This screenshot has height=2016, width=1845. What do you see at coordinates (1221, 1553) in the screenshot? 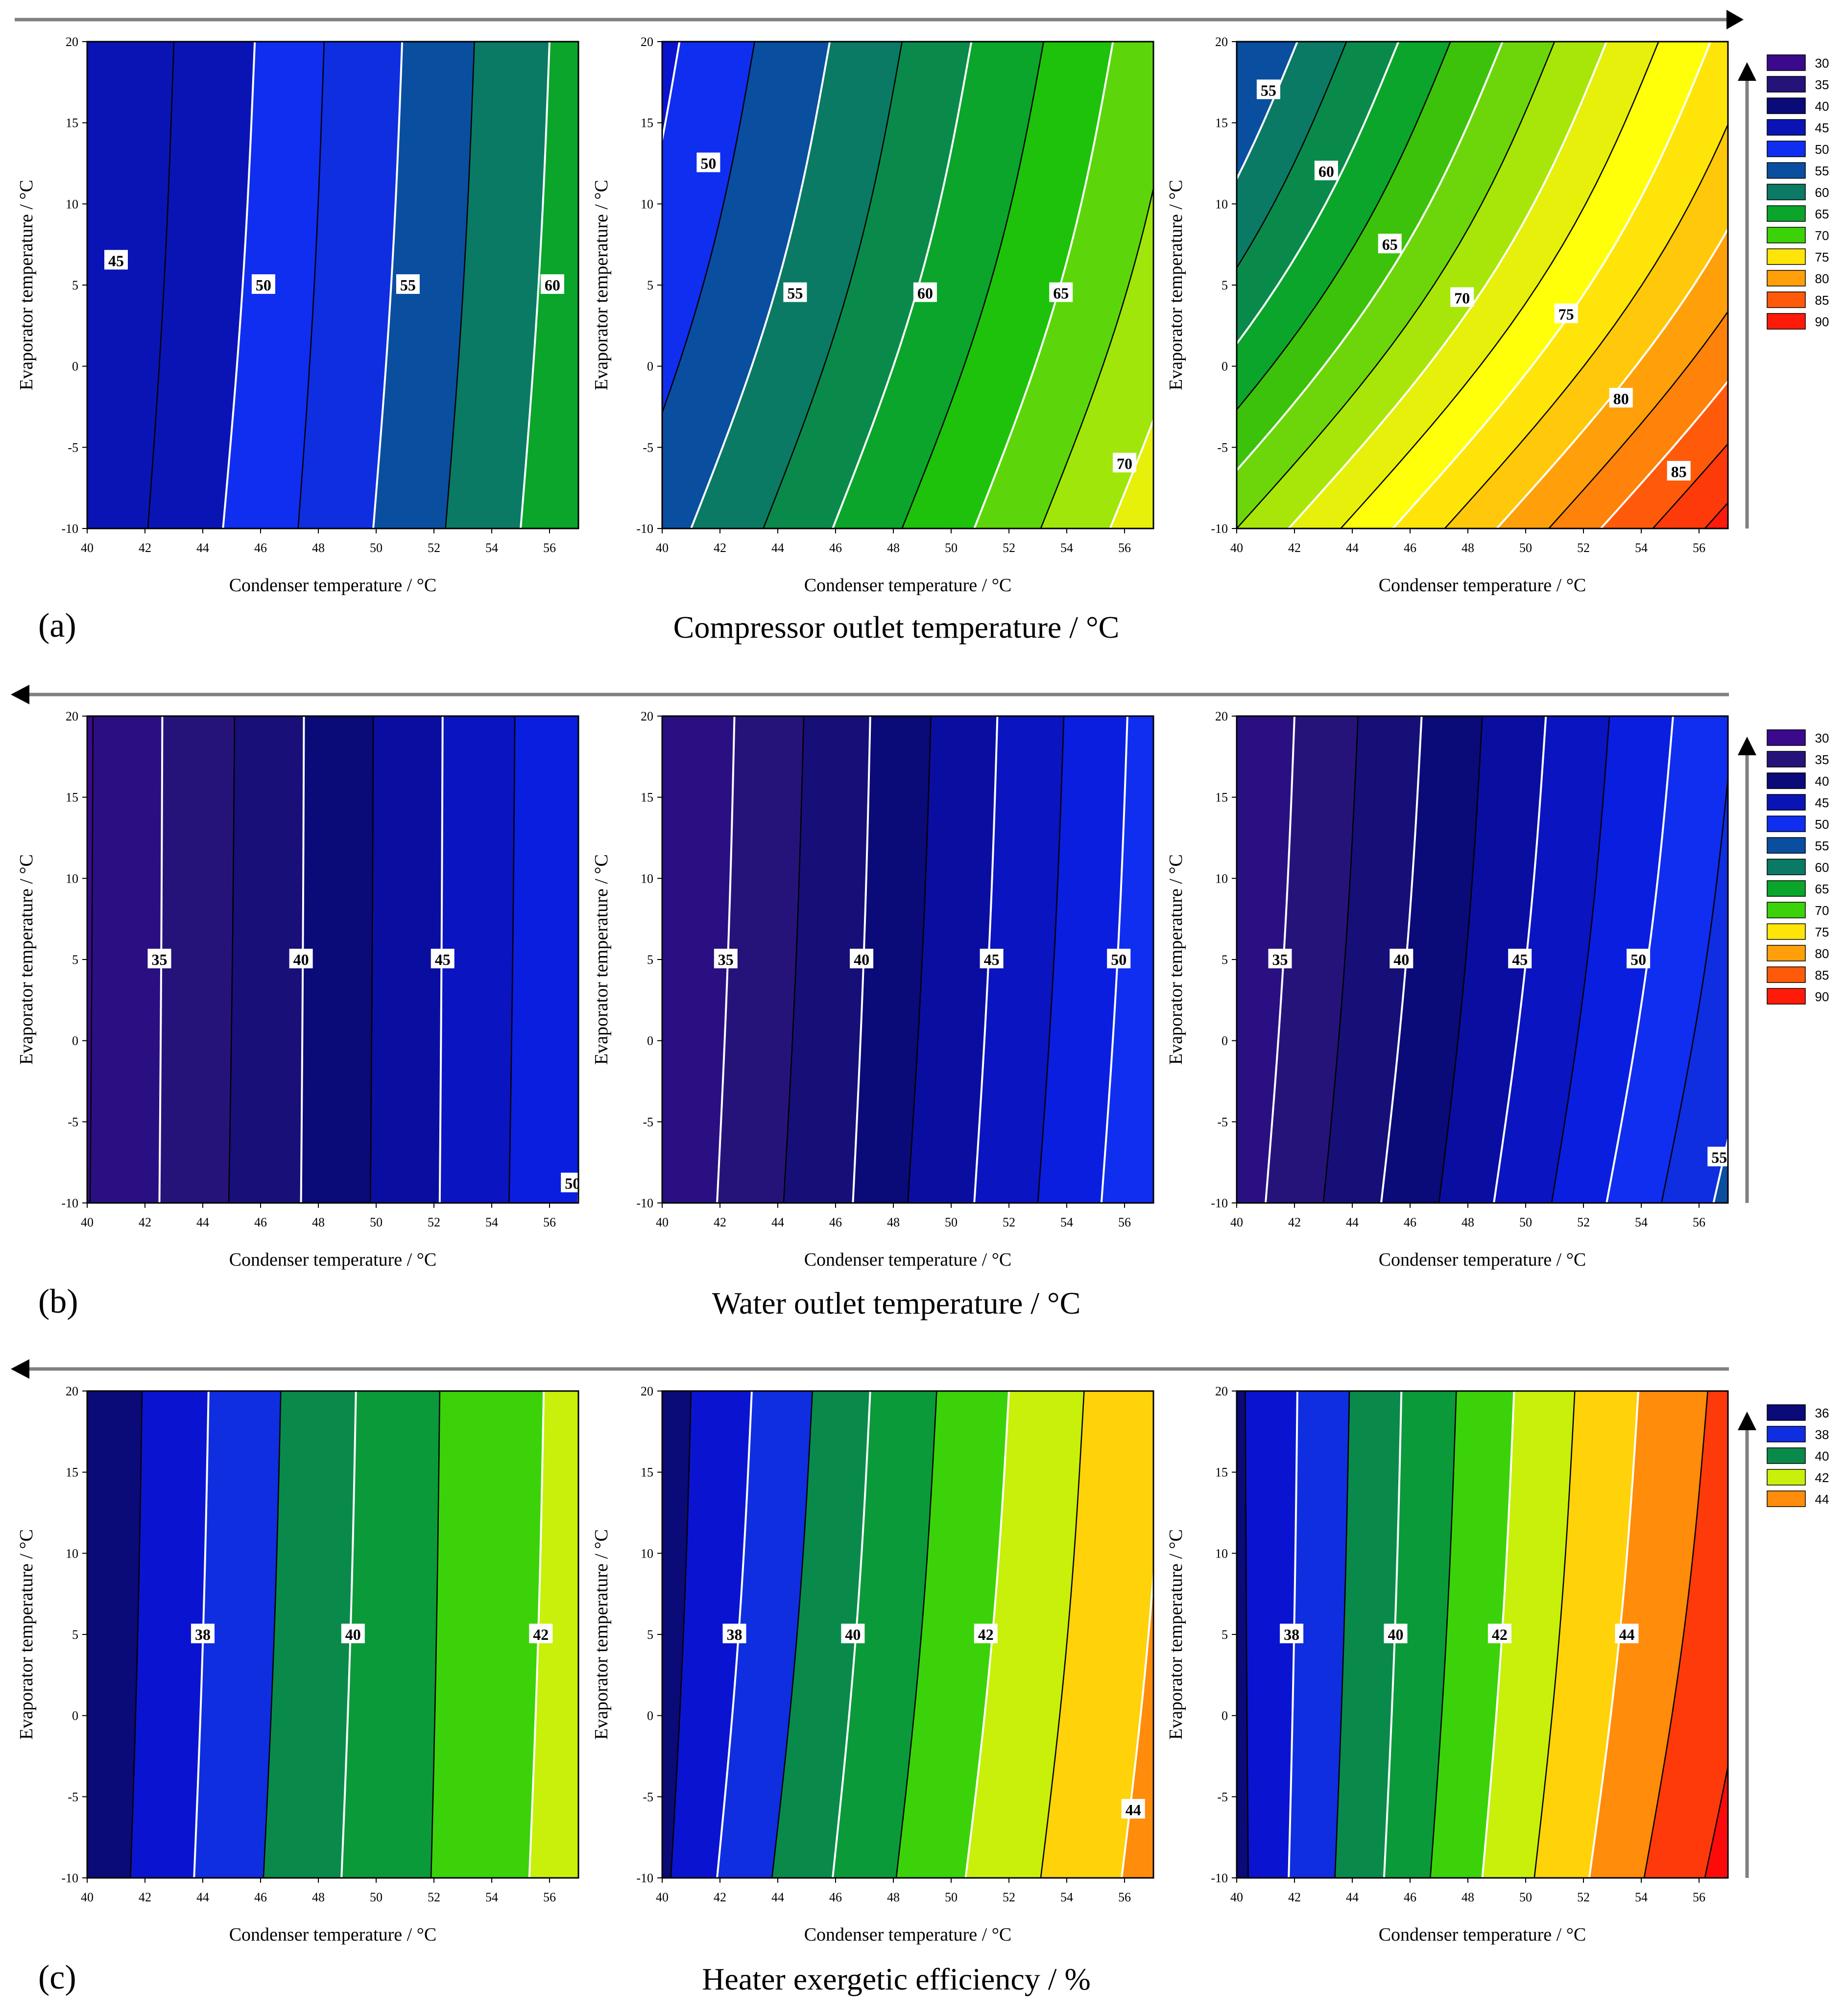
I see `y-tick-label: 10` at bounding box center [1221, 1553].